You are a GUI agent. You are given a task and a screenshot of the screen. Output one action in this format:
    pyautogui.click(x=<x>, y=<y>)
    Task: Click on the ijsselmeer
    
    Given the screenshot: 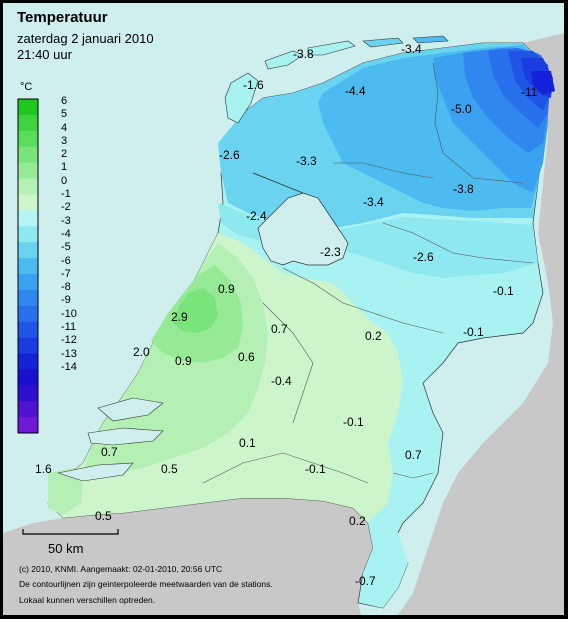 What is the action you would take?
    pyautogui.click(x=303, y=229)
    